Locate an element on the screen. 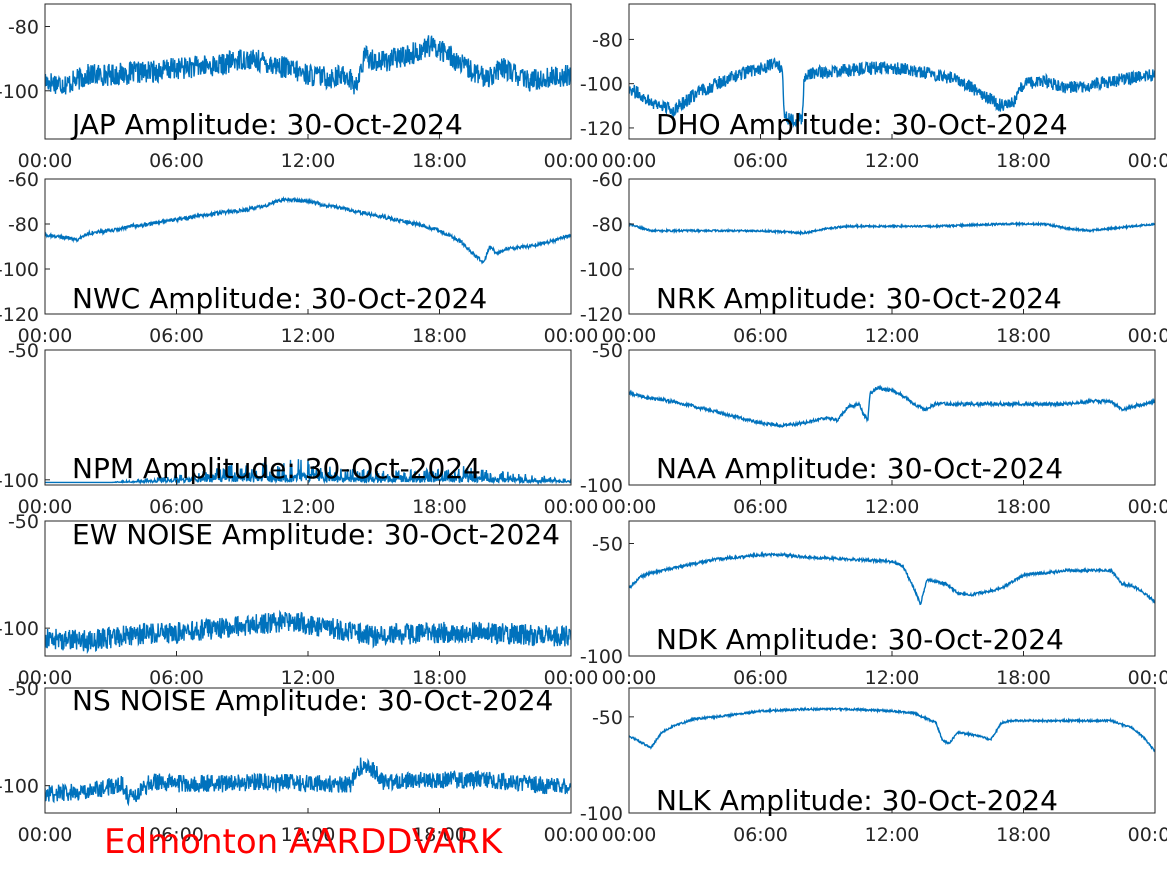  panel-title: NWC Amplitude: 30-Oct-2024 is located at coordinates (279, 298).